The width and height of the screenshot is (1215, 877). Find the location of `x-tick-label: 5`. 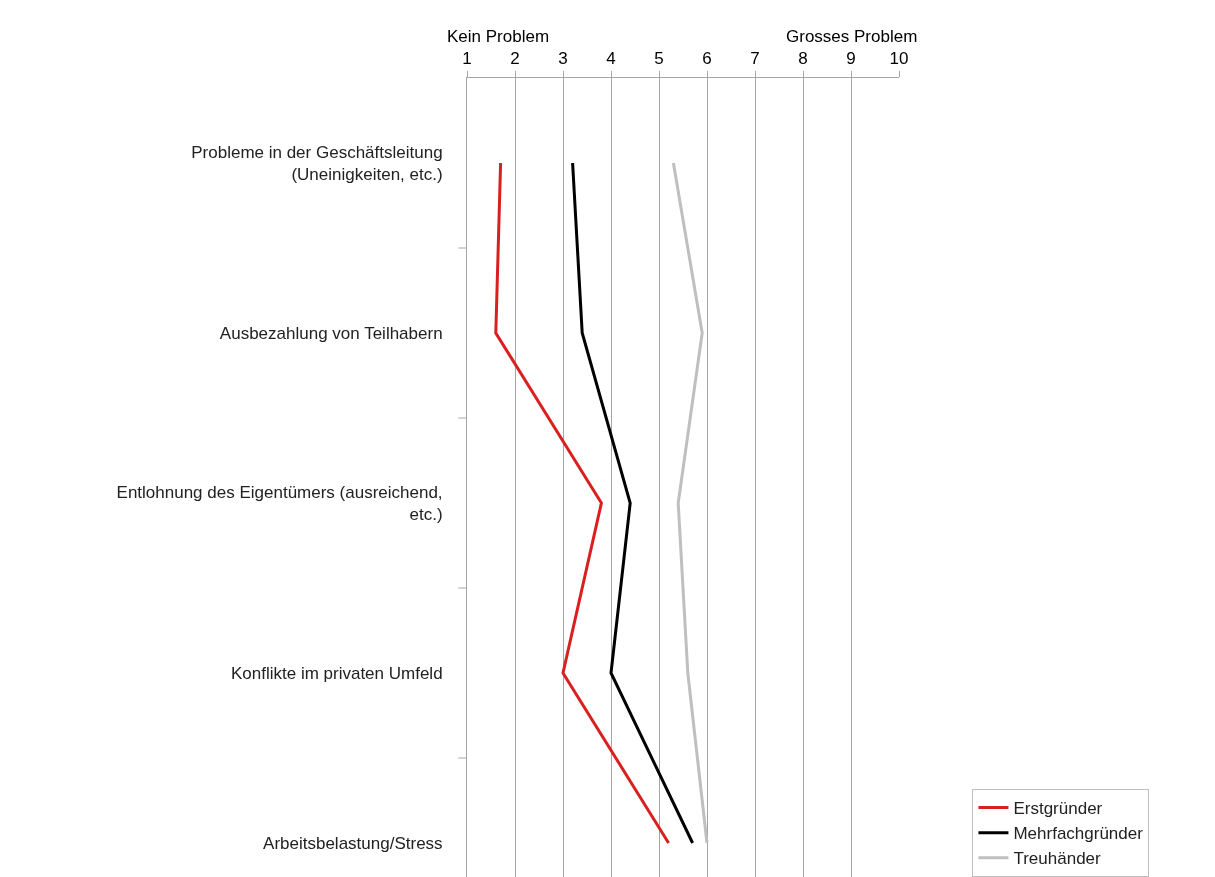

x-tick-label: 5 is located at coordinates (659, 59).